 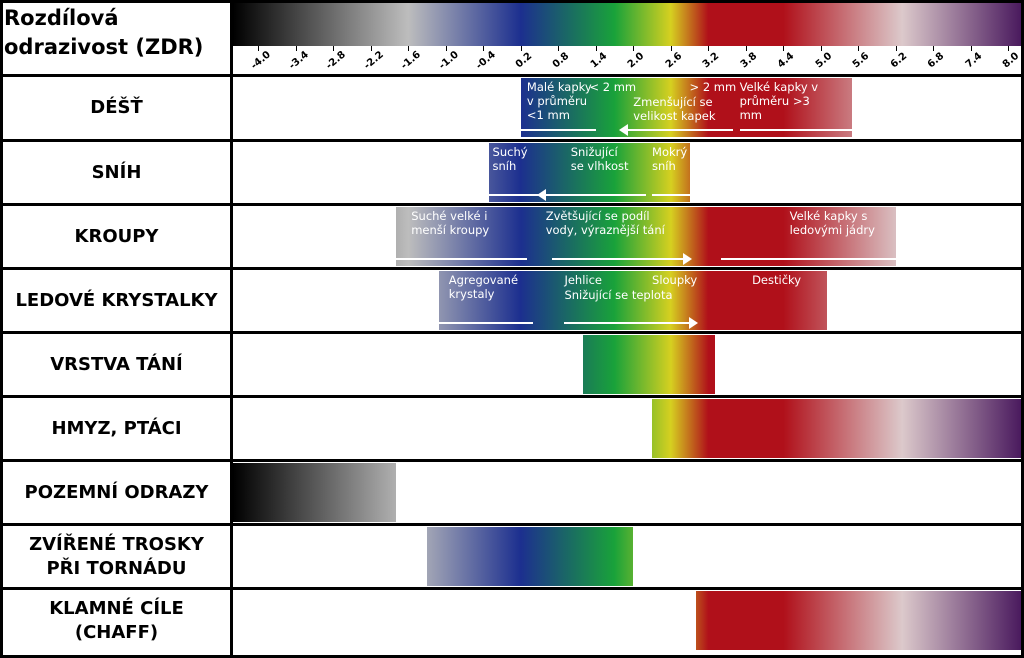 What do you see at coordinates (974, 60) in the screenshot?
I see `tick-label: 7.4` at bounding box center [974, 60].